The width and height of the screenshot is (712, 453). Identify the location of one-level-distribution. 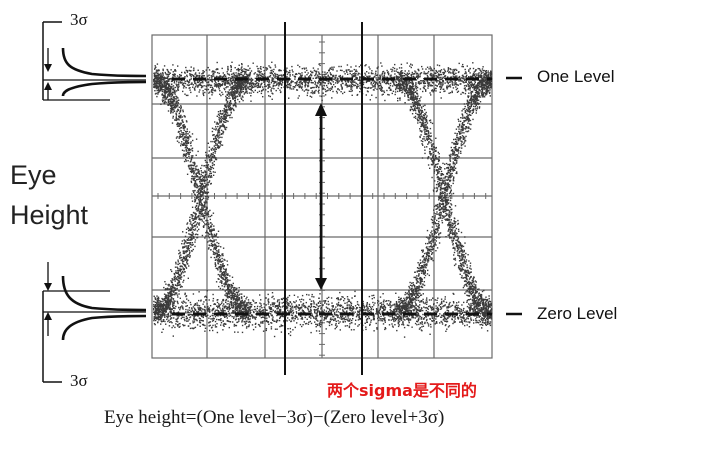
(94, 61).